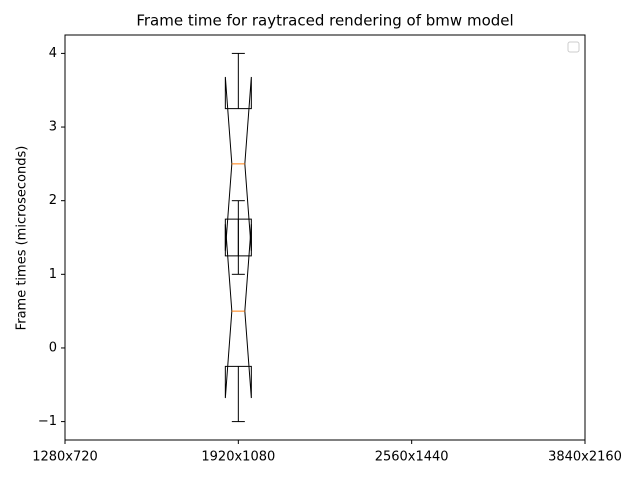 This screenshot has height=480, width=640. I want to click on y-tick-label: 1, so click(53, 274).